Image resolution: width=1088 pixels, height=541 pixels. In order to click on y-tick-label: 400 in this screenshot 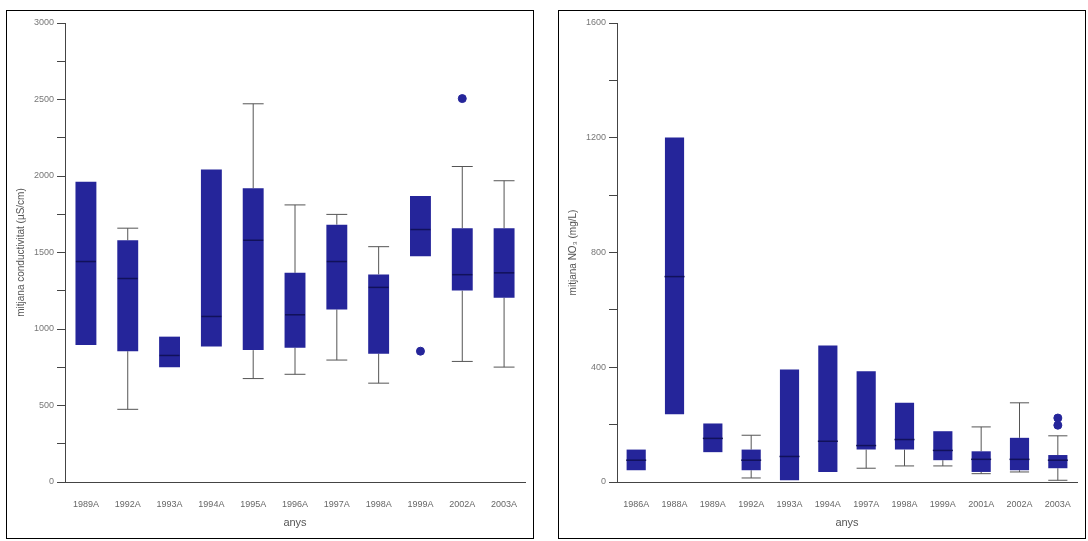, I will do `click(598, 366)`.